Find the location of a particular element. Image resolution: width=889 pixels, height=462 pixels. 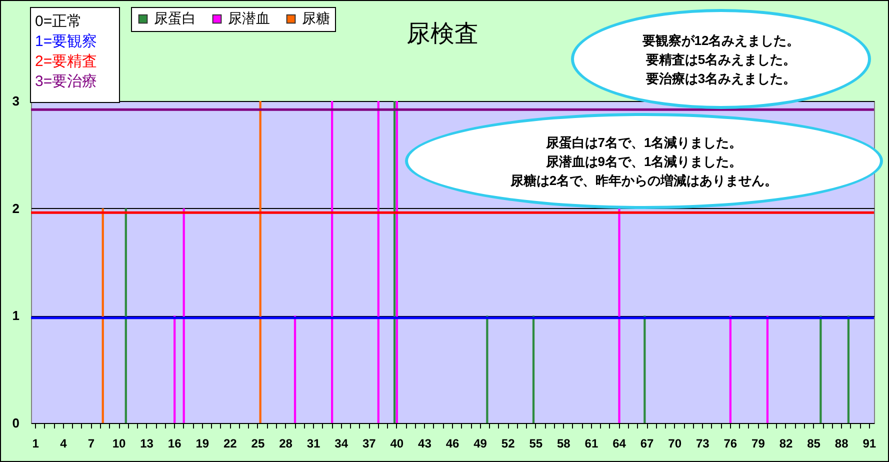

legend-label: 尿糖 is located at coordinates (316, 18).